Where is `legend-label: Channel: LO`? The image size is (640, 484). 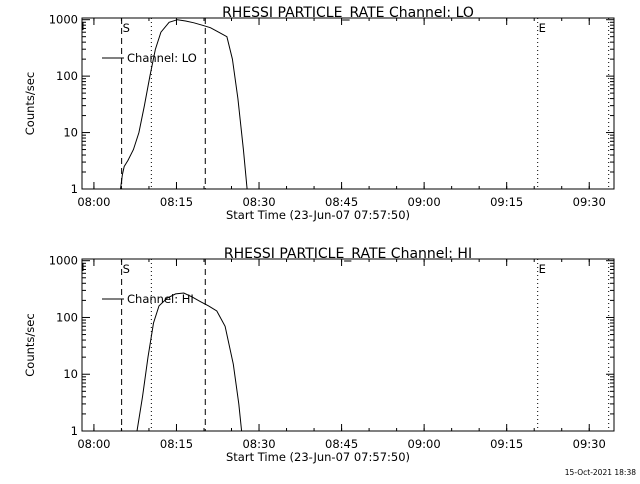 legend-label: Channel: LO is located at coordinates (162, 58).